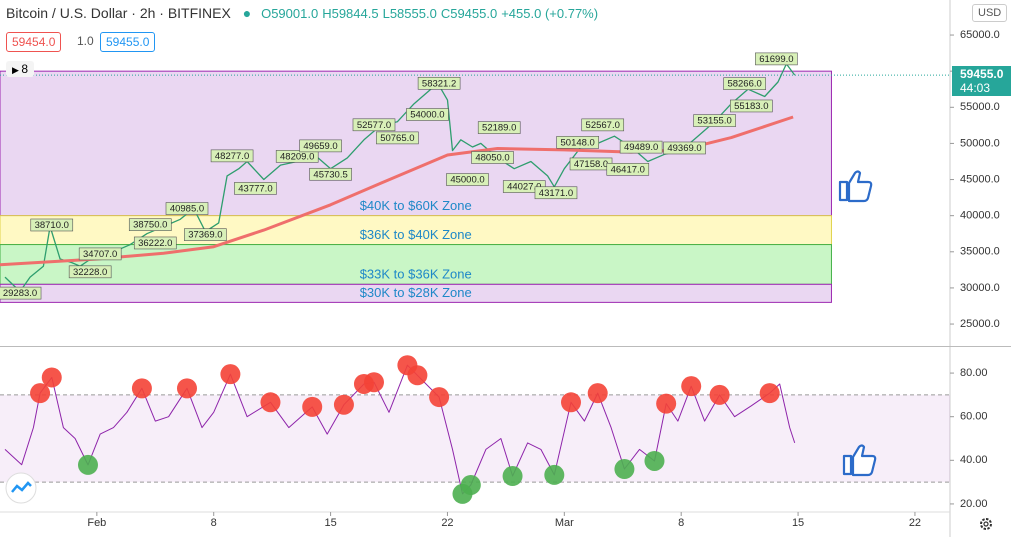 The image size is (1011, 537). I want to click on zone-label: $40K to $60K Zone, so click(416, 205).